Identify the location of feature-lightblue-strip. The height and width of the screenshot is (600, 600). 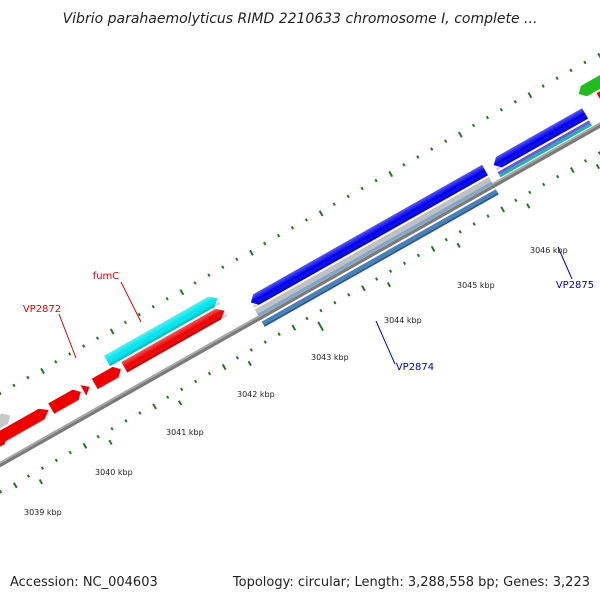
(375, 249).